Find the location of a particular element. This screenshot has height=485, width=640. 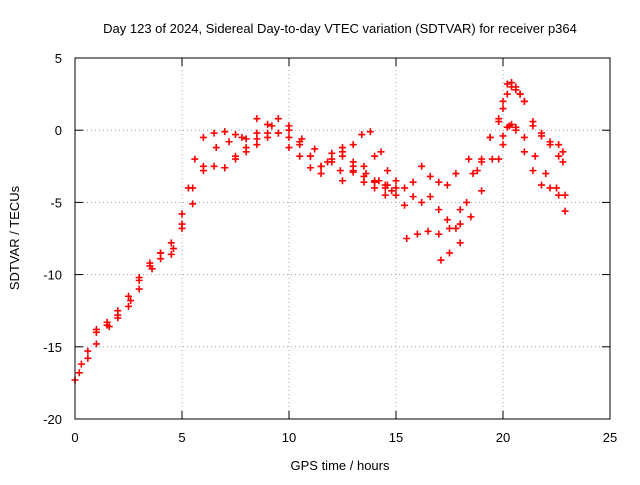

x-axis-label: GPS time / hours is located at coordinates (340, 465).